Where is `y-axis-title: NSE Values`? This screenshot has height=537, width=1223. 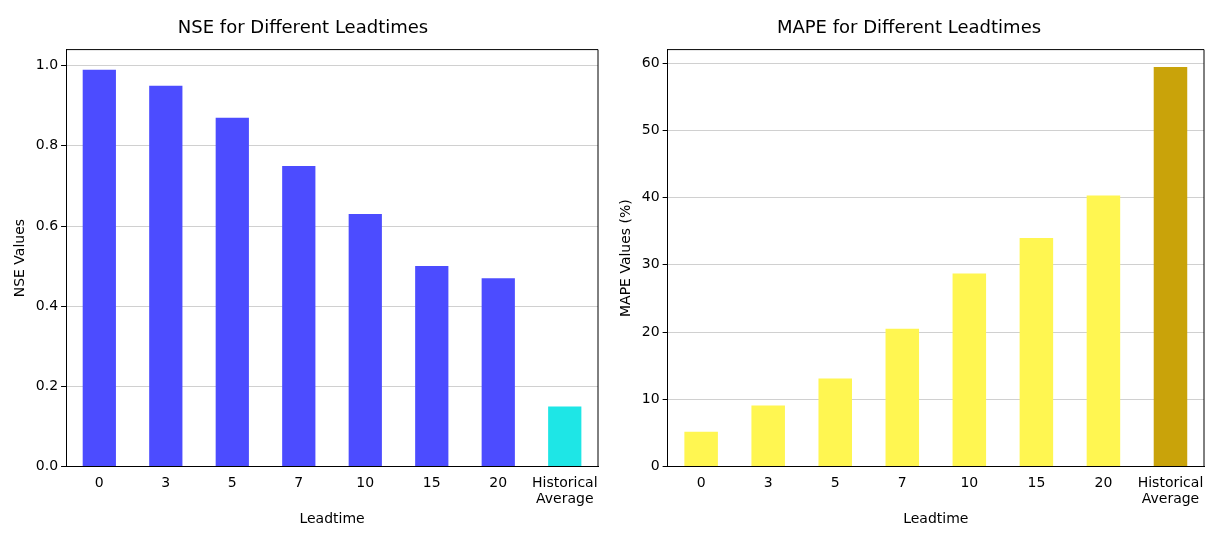 y-axis-title: NSE Values is located at coordinates (19, 258).